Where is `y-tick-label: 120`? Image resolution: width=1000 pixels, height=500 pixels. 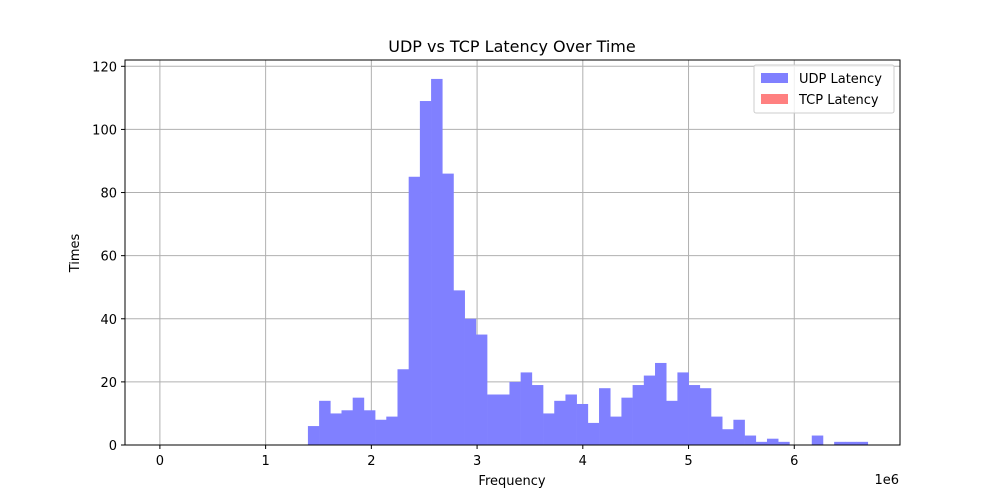 y-tick-label: 120 is located at coordinates (104, 67).